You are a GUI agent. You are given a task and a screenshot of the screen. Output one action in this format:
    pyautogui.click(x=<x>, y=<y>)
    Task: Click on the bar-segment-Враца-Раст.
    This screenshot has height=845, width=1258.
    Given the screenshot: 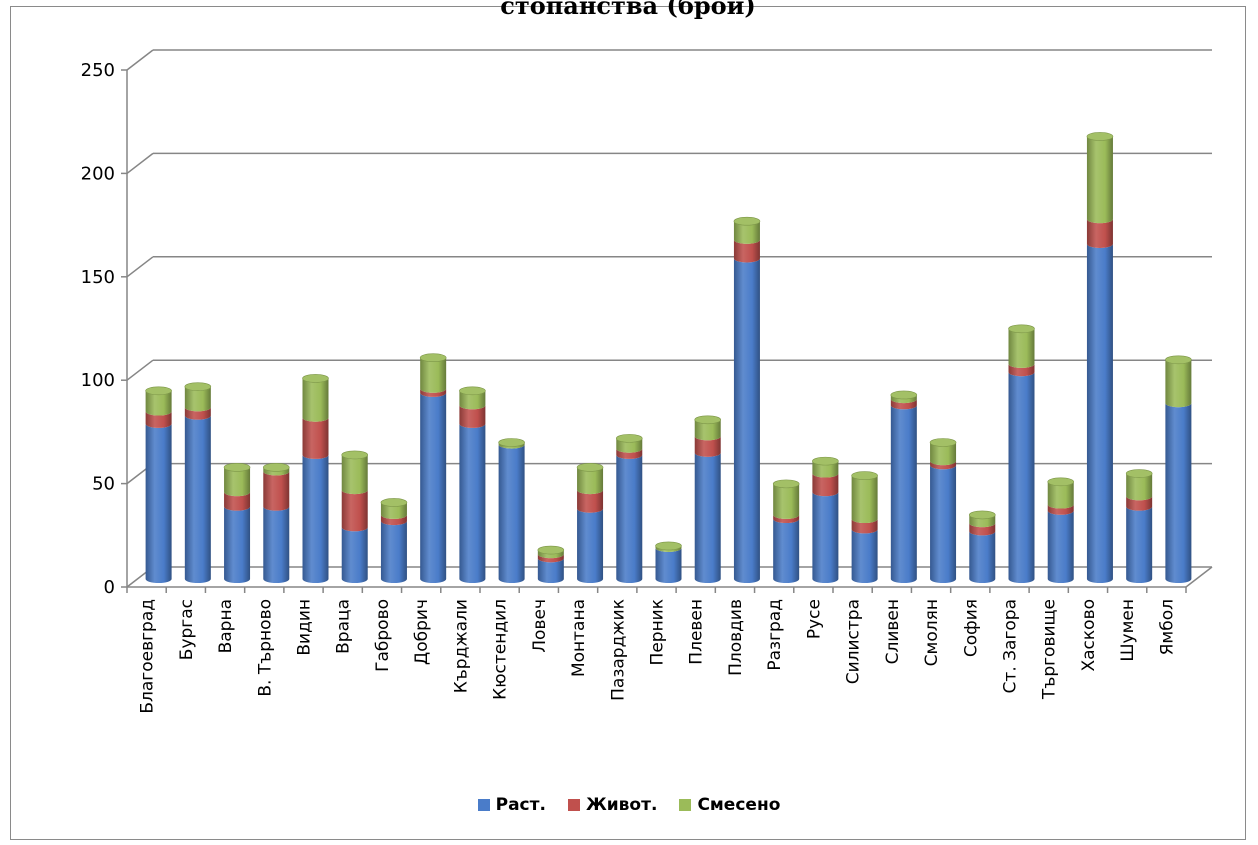 What is the action you would take?
    pyautogui.click(x=354, y=555)
    